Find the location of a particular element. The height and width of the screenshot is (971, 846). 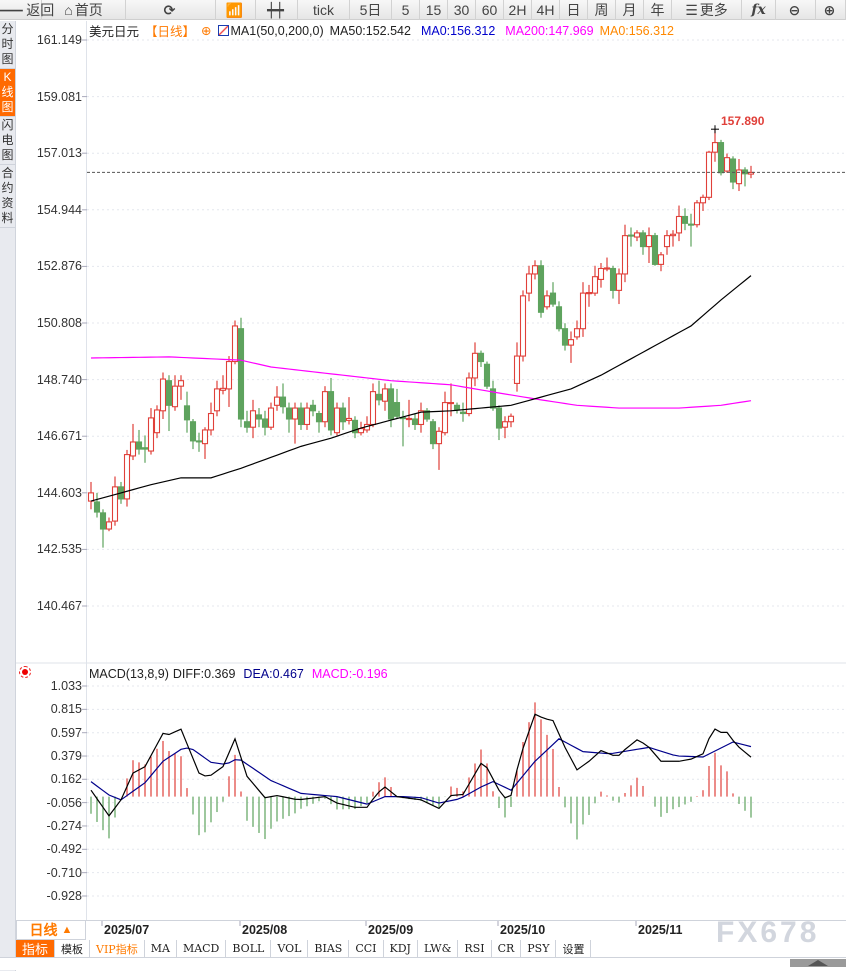

toolbar-label: 5 is located at coordinates (405, 10).